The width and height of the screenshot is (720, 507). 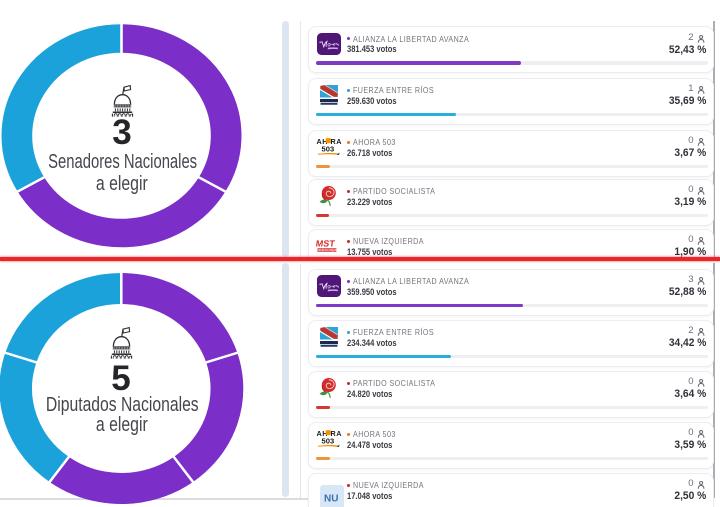 I want to click on svg-text: NUEVA IZQUIERDA, so click(x=330, y=250).